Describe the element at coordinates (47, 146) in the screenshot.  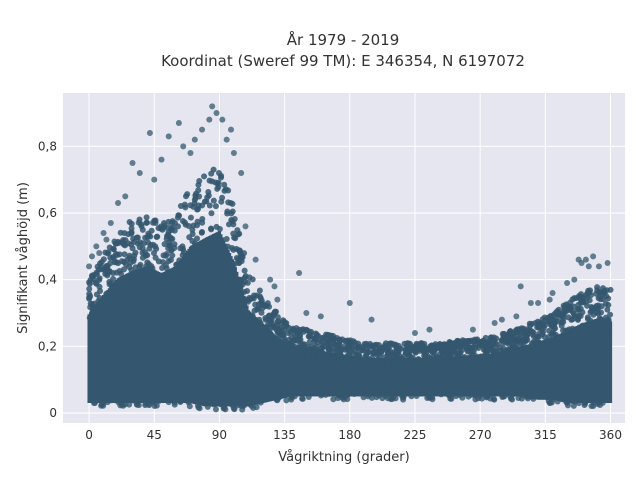
I see `y-tick-label: 0,8` at that location.